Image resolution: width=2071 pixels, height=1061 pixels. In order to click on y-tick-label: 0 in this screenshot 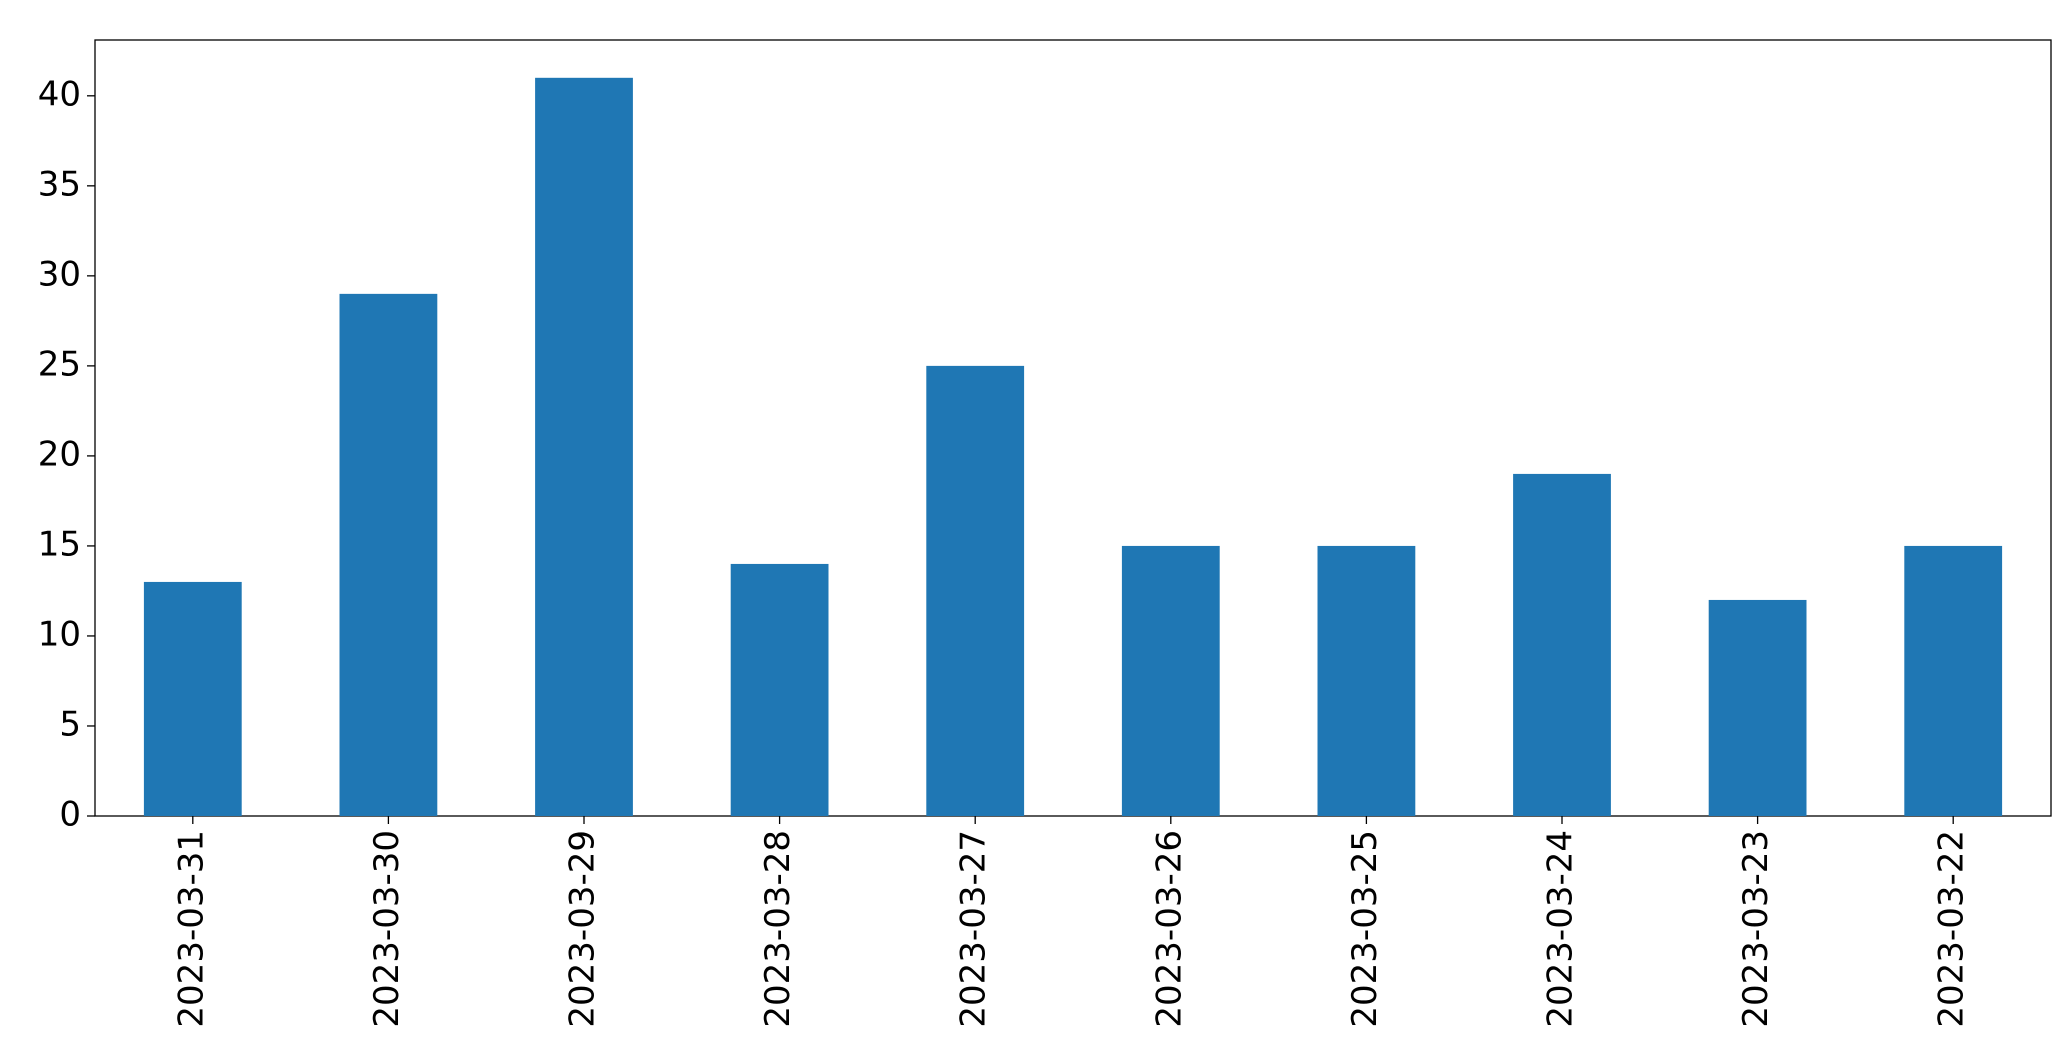, I will do `click(70, 815)`.